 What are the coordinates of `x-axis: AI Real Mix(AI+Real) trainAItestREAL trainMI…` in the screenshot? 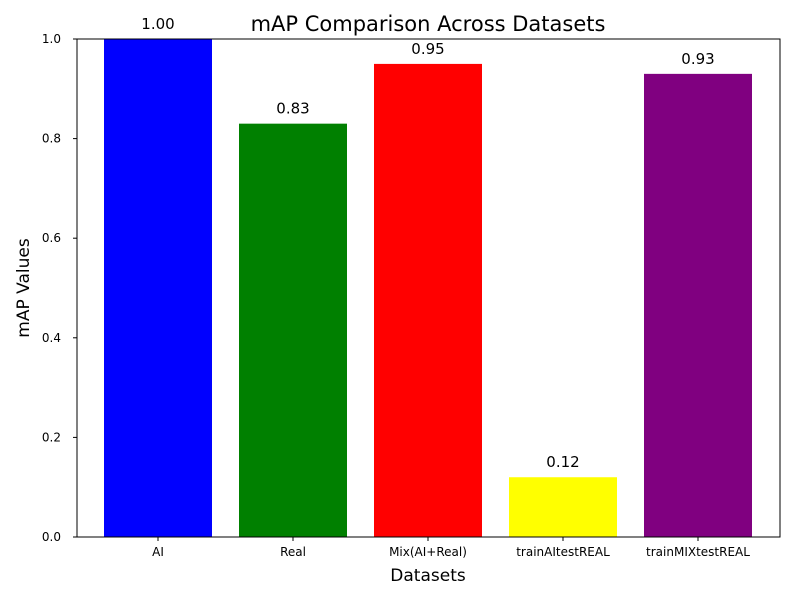 It's located at (451, 548).